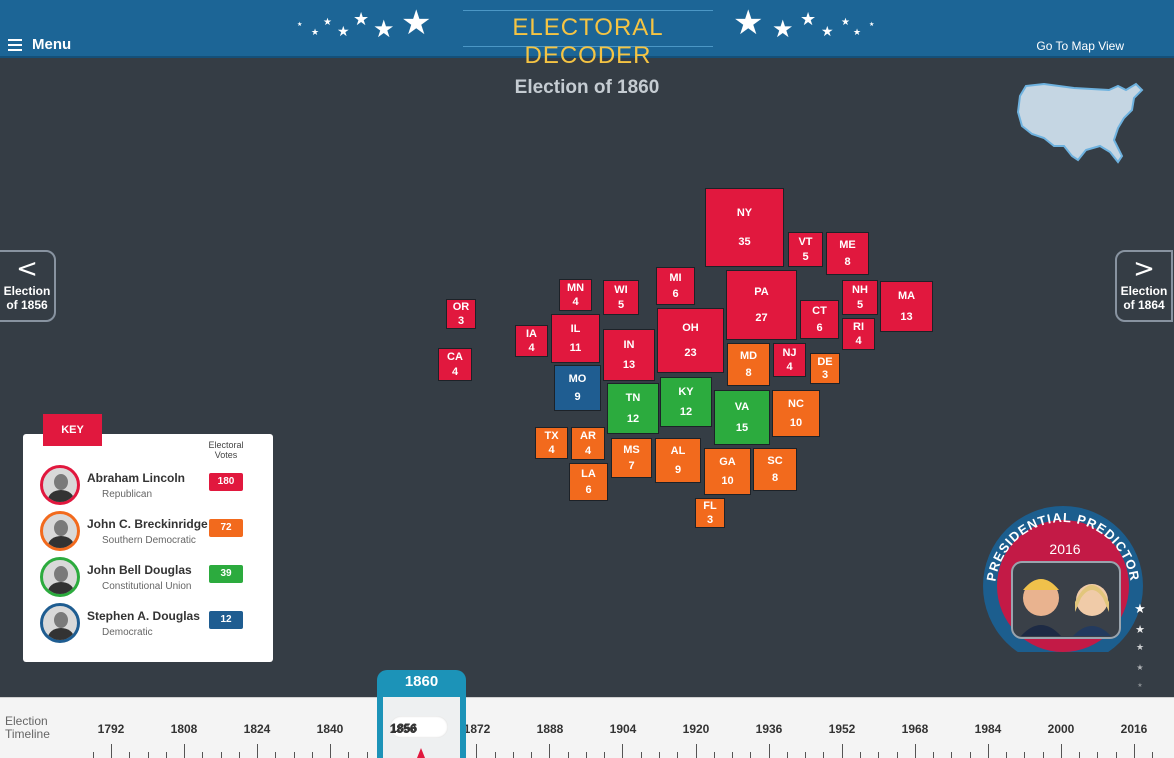 Image resolution: width=1174 pixels, height=758 pixels. I want to click on presidential-predictor-badge: PRESIDENTIAL PREDICTOR 2016, so click(1063, 577).